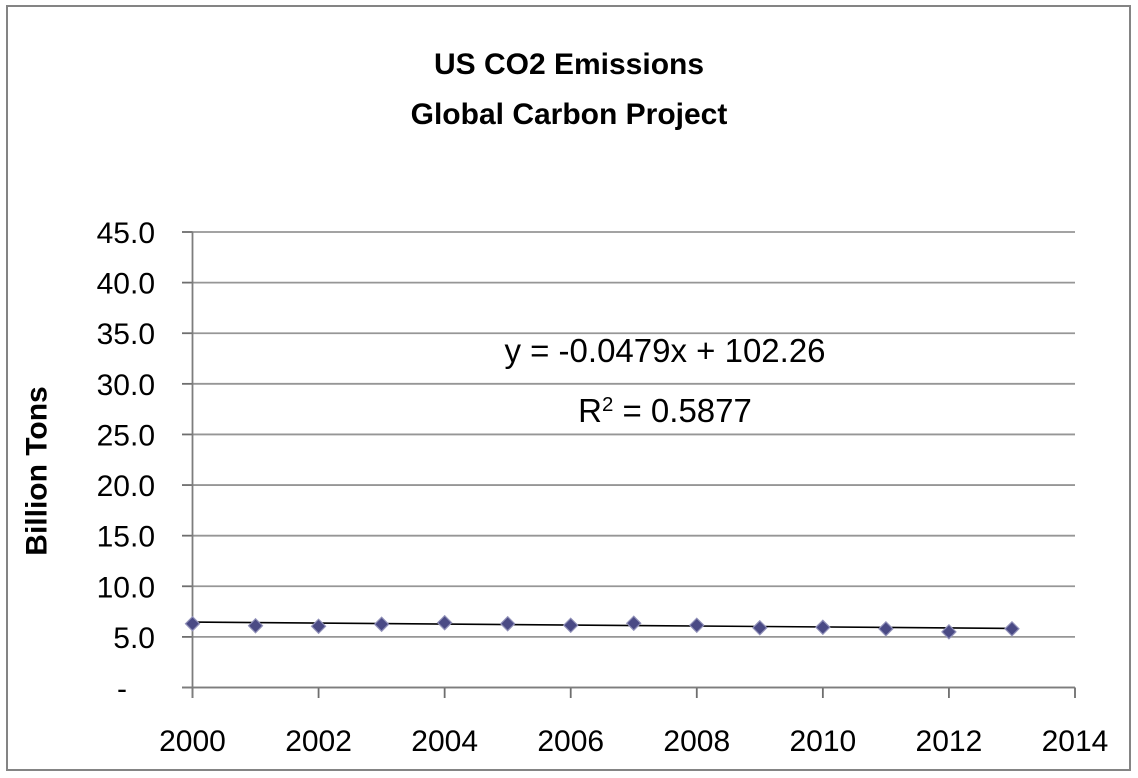 This screenshot has height=778, width=1138. I want to click on x-tick-label: 2000, so click(192, 741).